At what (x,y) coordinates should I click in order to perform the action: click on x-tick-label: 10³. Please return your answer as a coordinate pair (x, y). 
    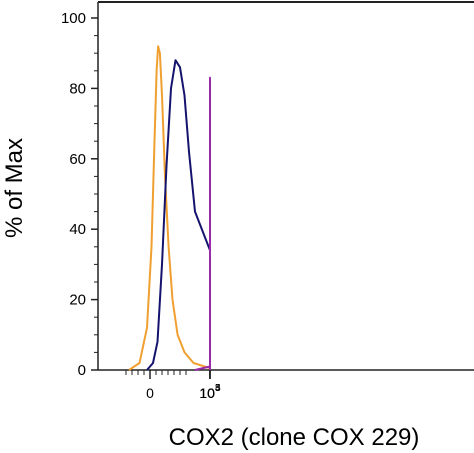
    Looking at the image, I should click on (210, 392).